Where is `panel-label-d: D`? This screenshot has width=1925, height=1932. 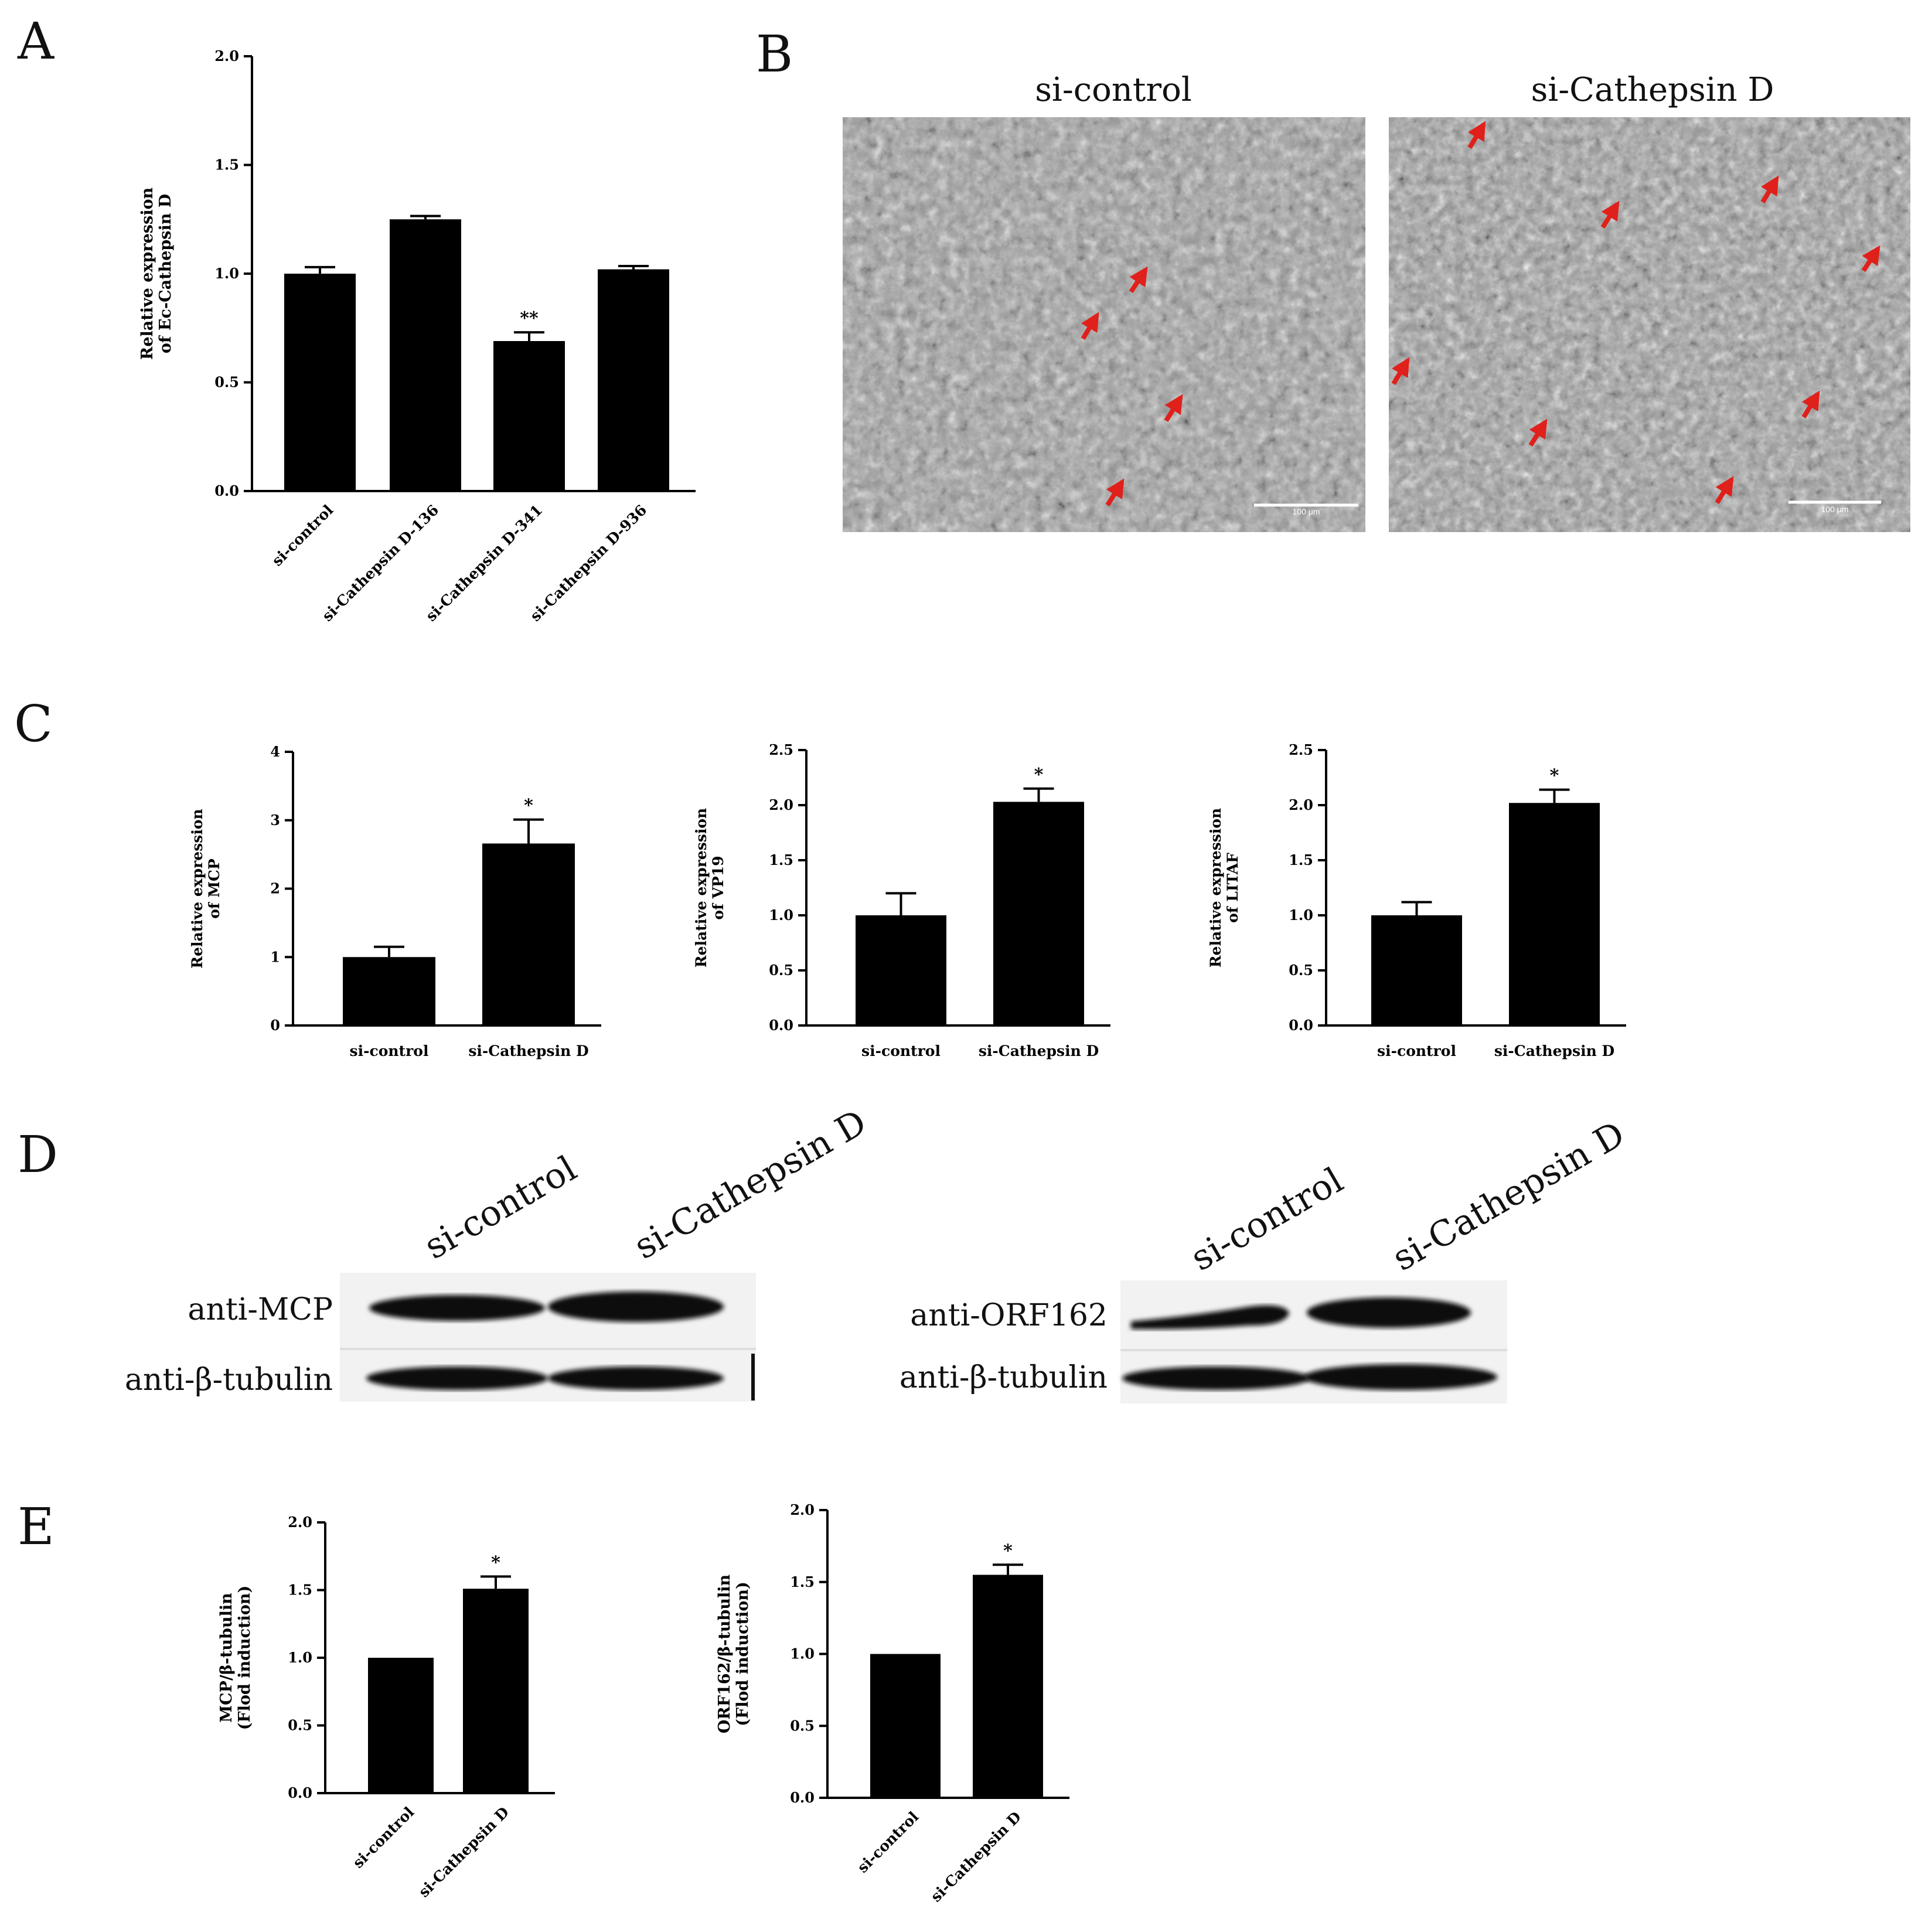 panel-label-d: D is located at coordinates (38, 1155).